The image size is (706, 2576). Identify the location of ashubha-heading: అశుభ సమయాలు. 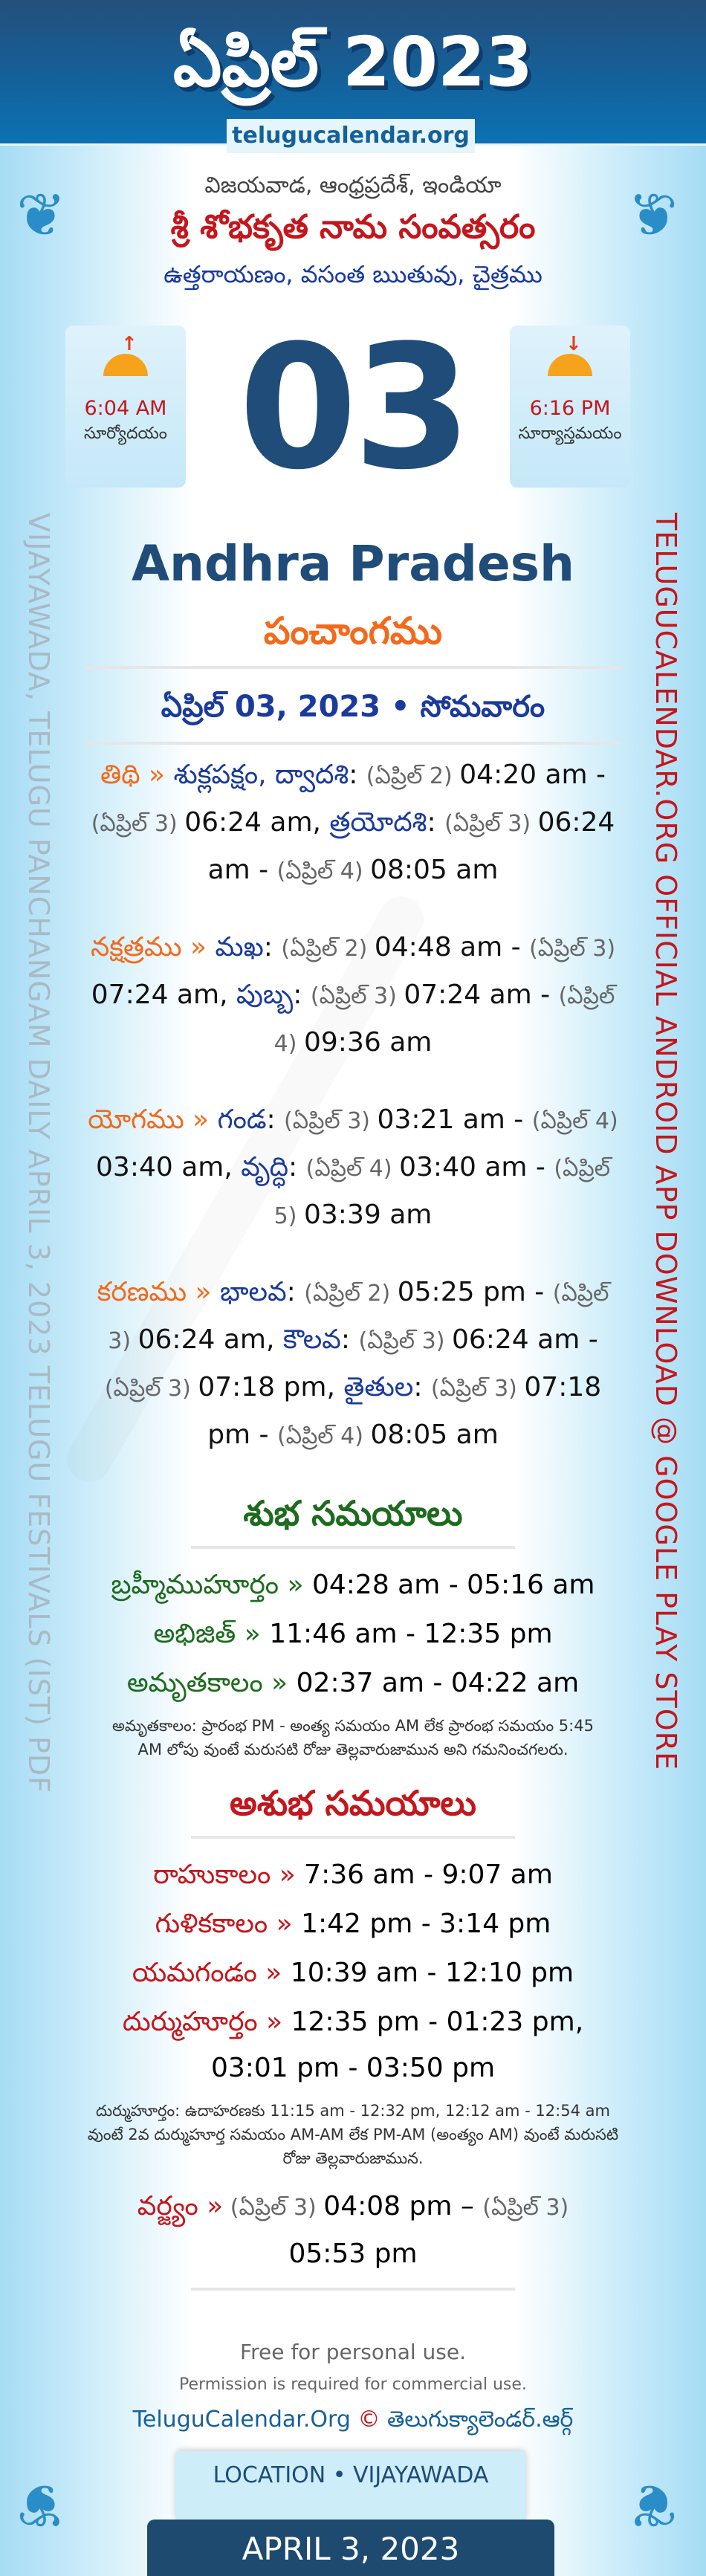
(353, 1803).